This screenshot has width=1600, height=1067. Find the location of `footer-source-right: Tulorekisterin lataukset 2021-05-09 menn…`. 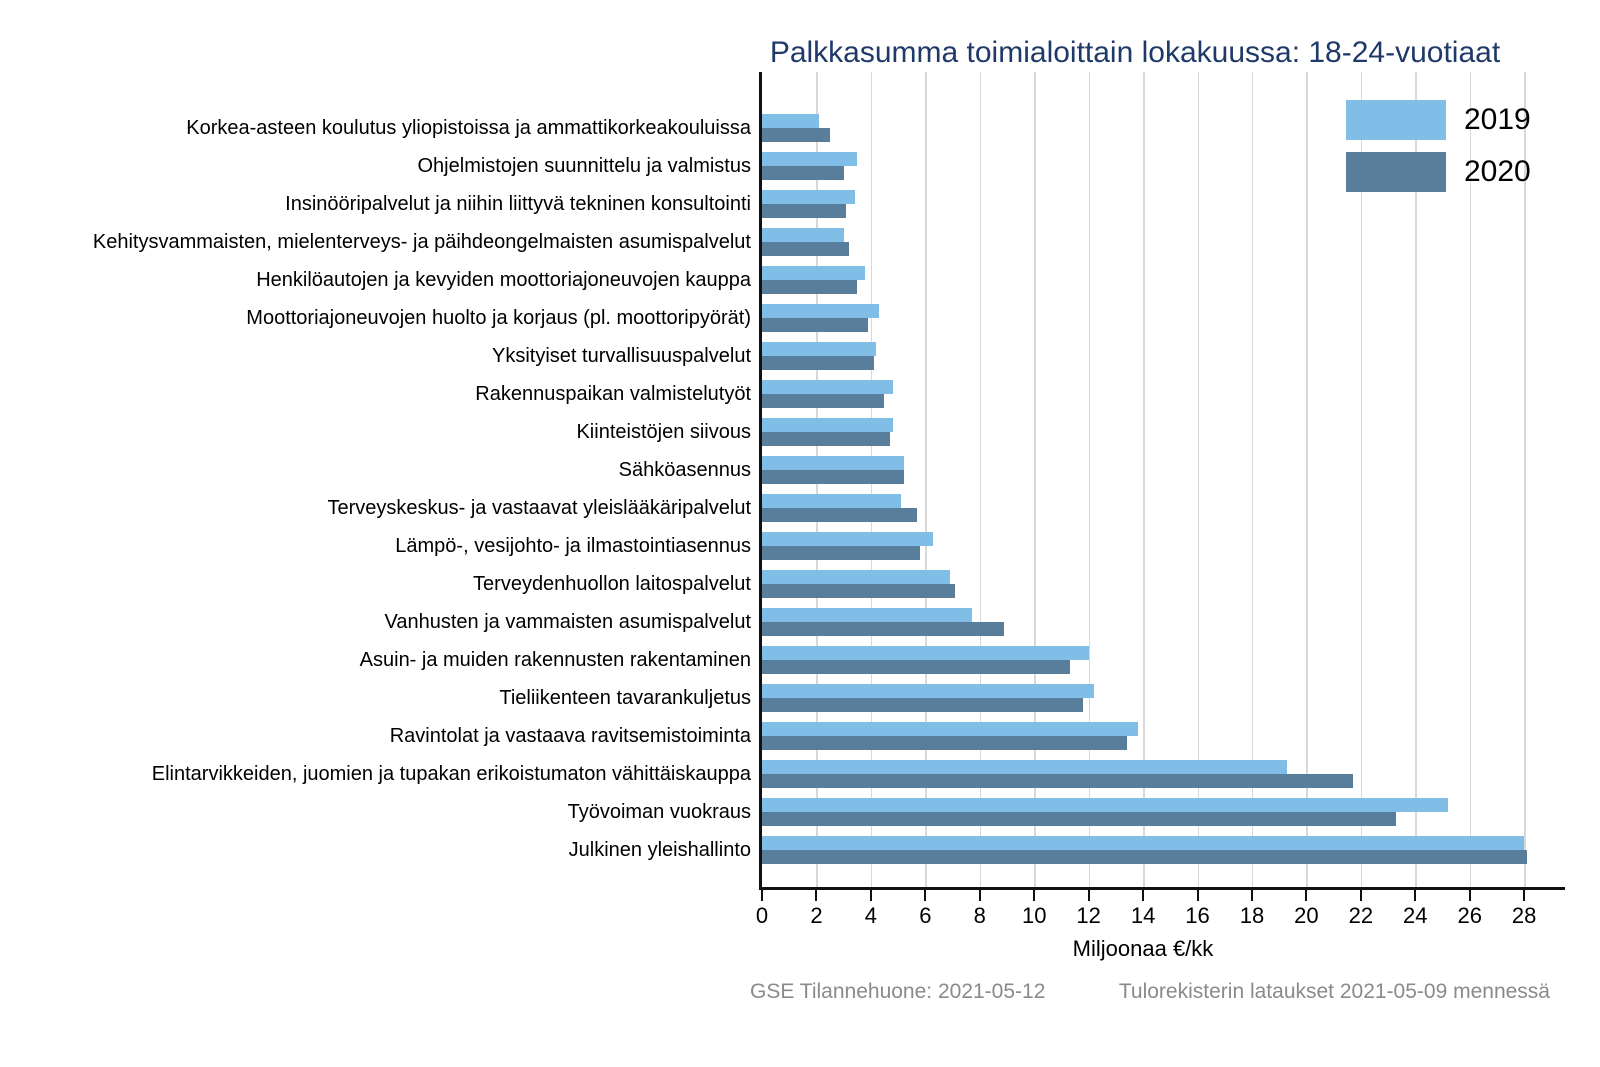

footer-source-right: Tulorekisterin lataukset 2021-05-09 menn… is located at coordinates (1334, 991).